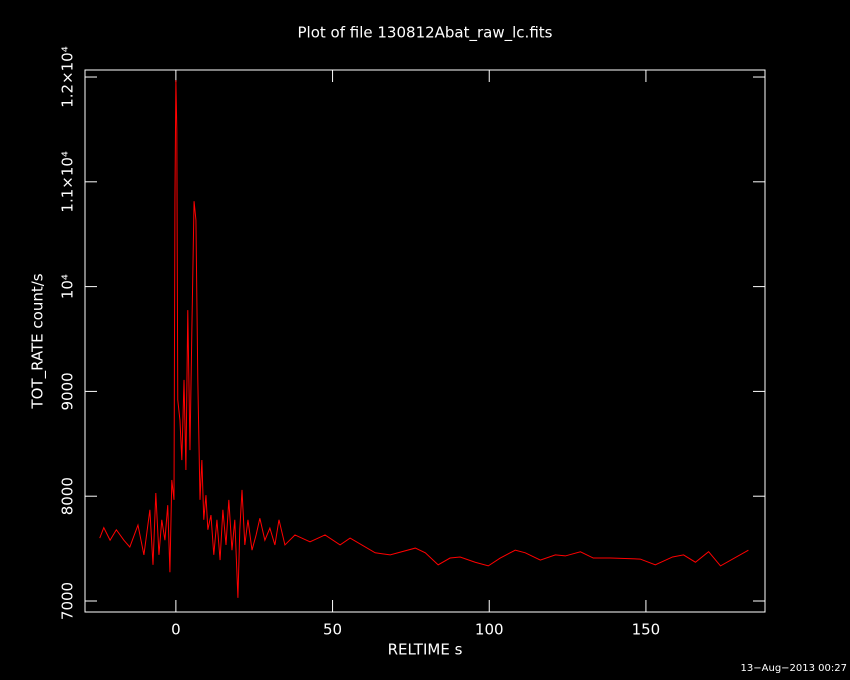 Image resolution: width=850 pixels, height=680 pixels. Describe the element at coordinates (176, 630) in the screenshot. I see `x-tick-label: 0` at that location.